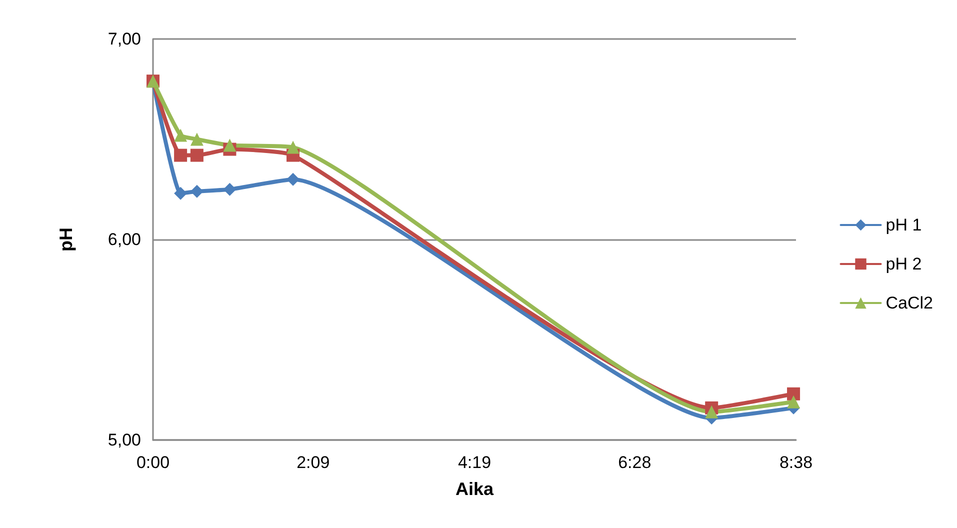 Image resolution: width=957 pixels, height=528 pixels. I want to click on x-tick-label: 6:28, so click(635, 462).